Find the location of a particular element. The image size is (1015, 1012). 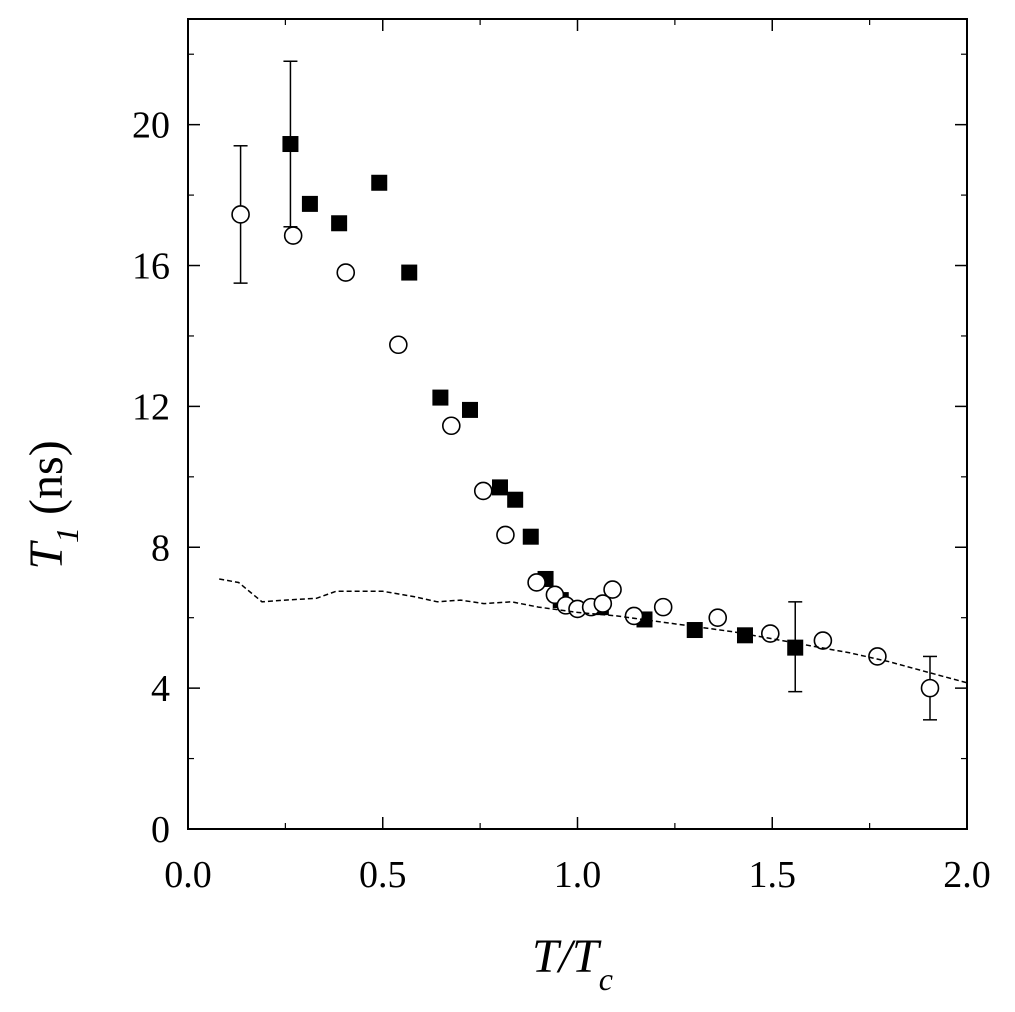

y-axis-title-unit: (ns) is located at coordinates (46, 483).